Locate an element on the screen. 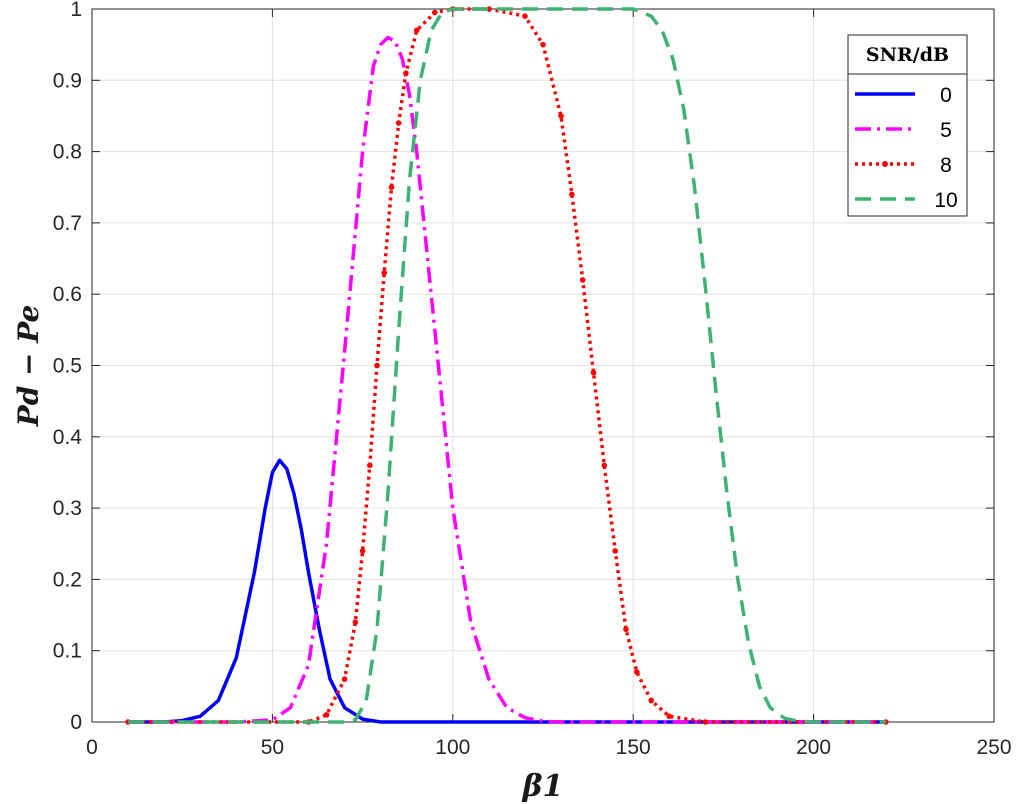 This screenshot has width=1018, height=804. legend-title: SNR/dB is located at coordinates (907, 55).